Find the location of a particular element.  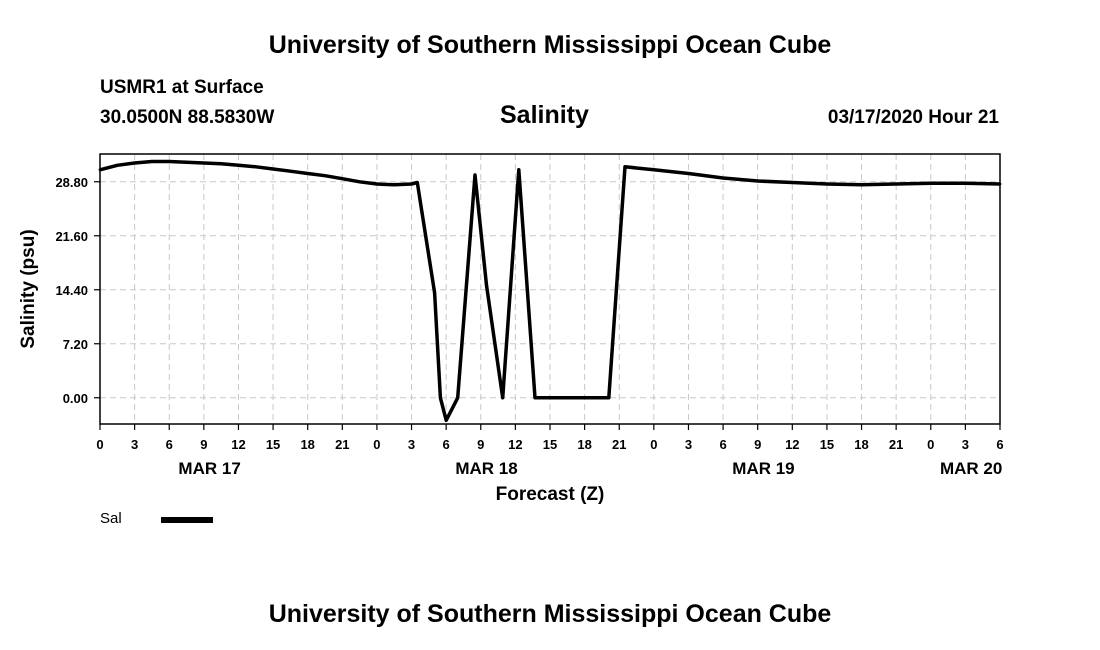

forecast-datetime: 03/17/2020 Hour 21 is located at coordinates (913, 117).